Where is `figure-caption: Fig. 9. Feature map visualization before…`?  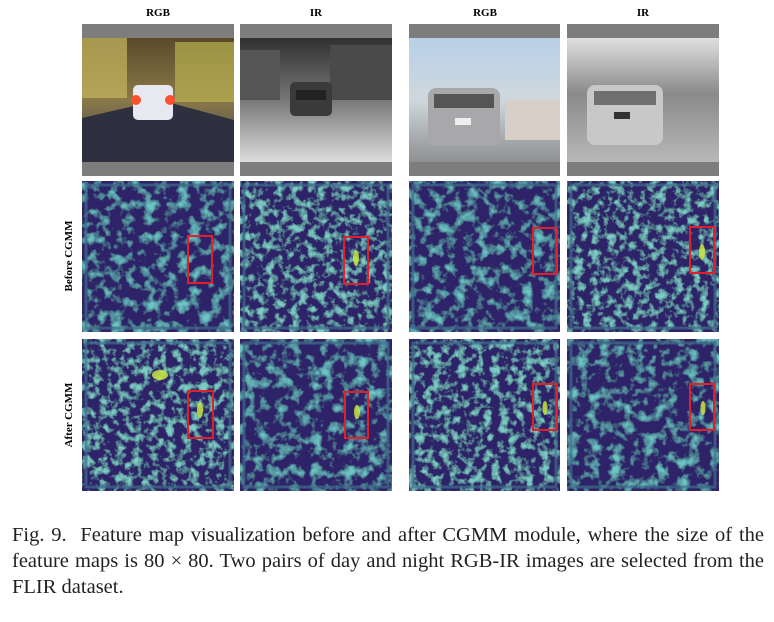
figure-caption: Fig. 9. Feature map visualization before… is located at coordinates (388, 561).